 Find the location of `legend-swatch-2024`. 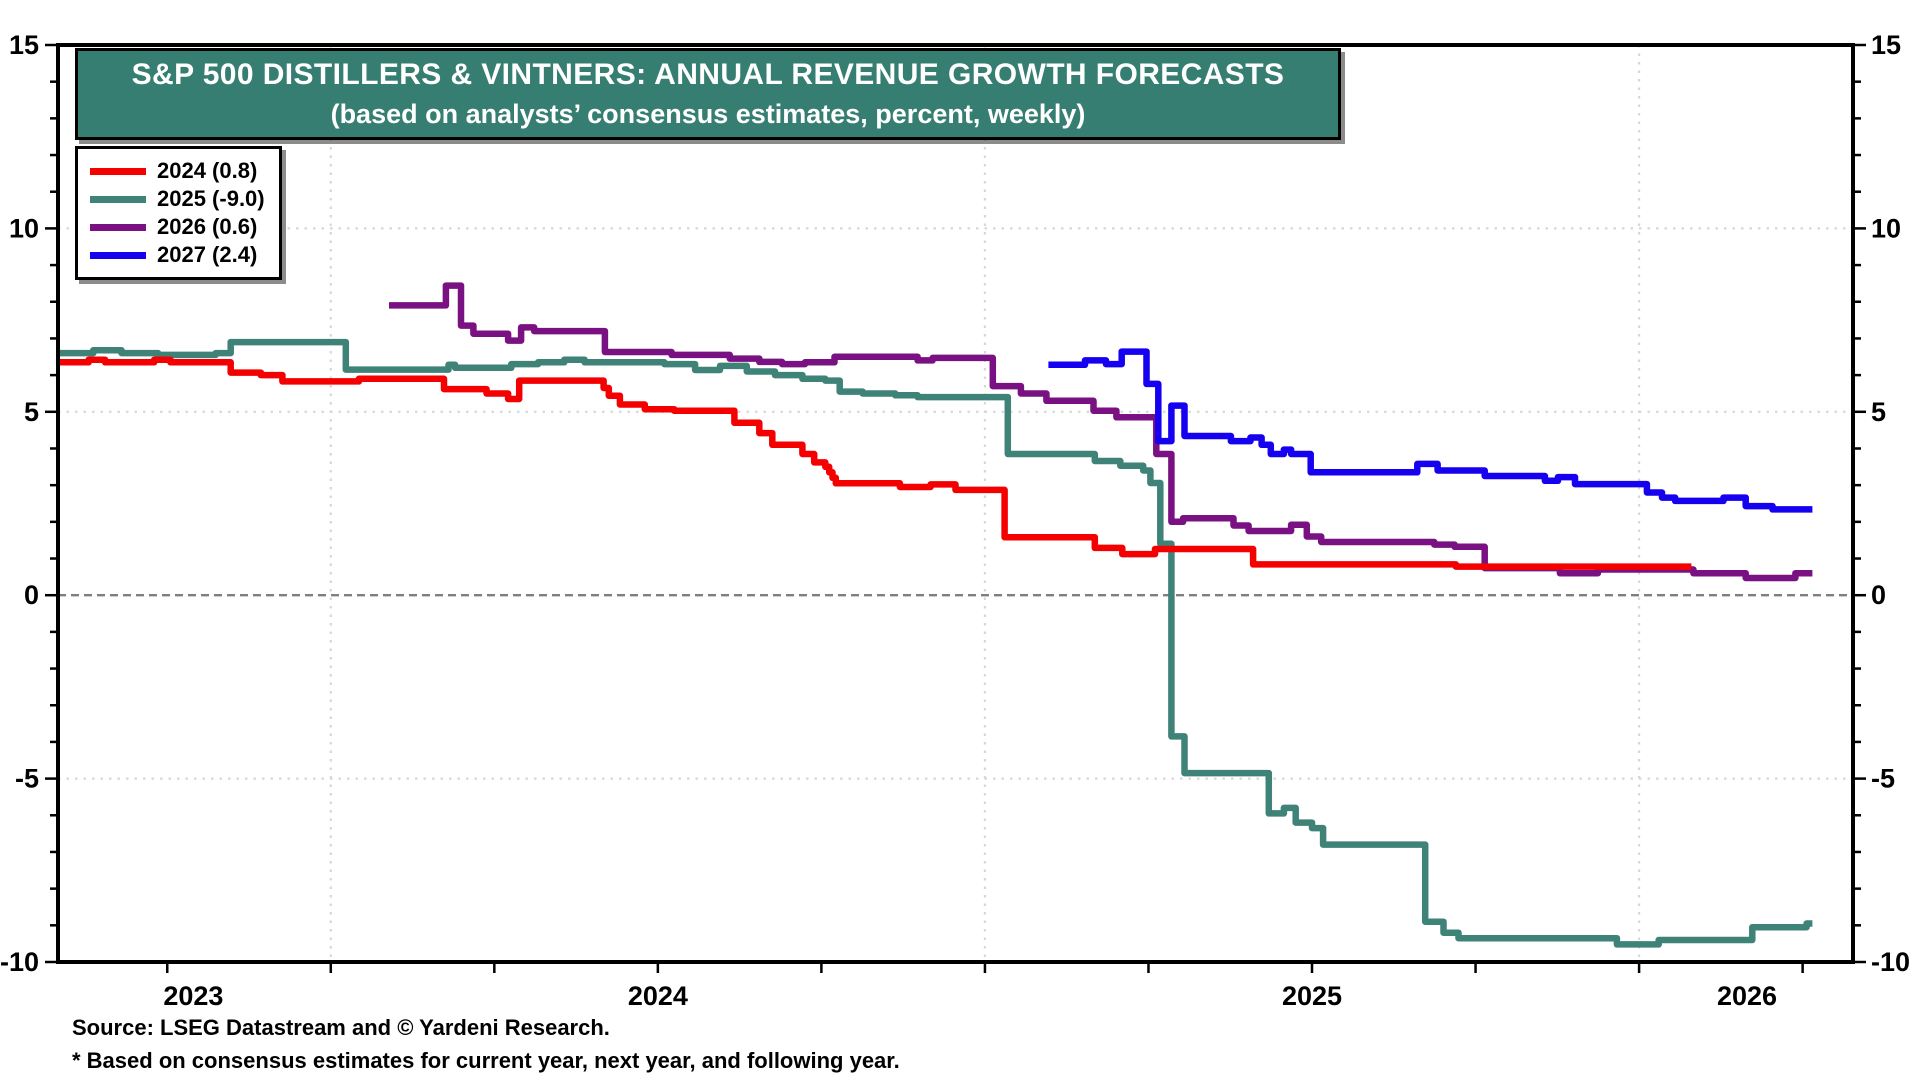

legend-swatch-2024 is located at coordinates (118, 171).